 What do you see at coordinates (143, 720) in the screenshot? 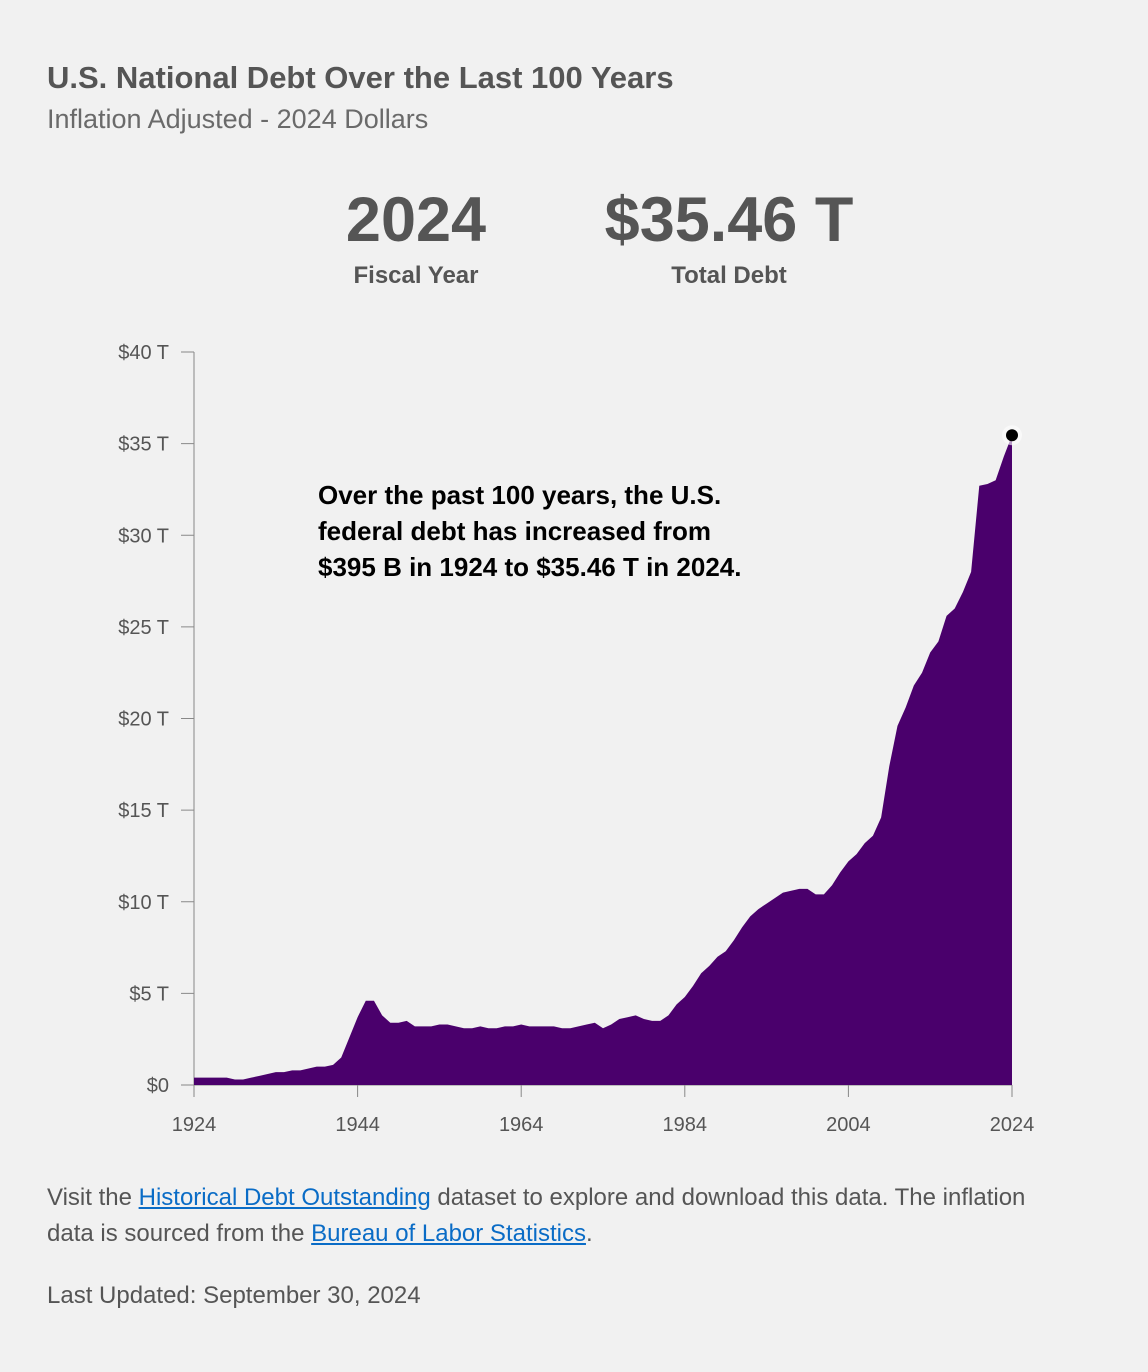
I see `y-tick-label: $20 T` at bounding box center [143, 720].